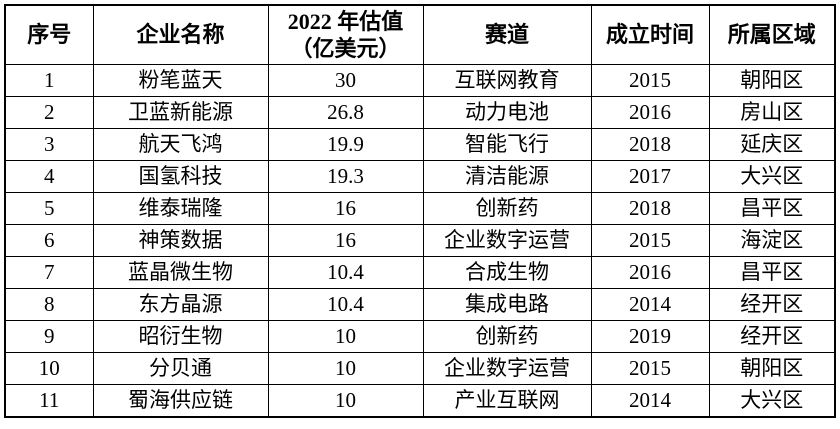  I want to click on cell-valuation: 19.3, so click(345, 176).